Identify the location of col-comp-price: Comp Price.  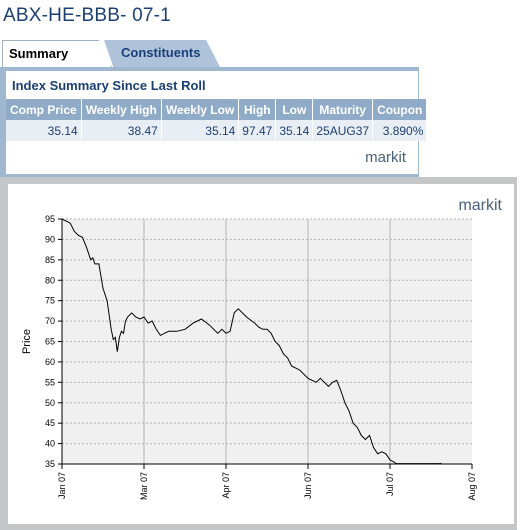
(44, 109).